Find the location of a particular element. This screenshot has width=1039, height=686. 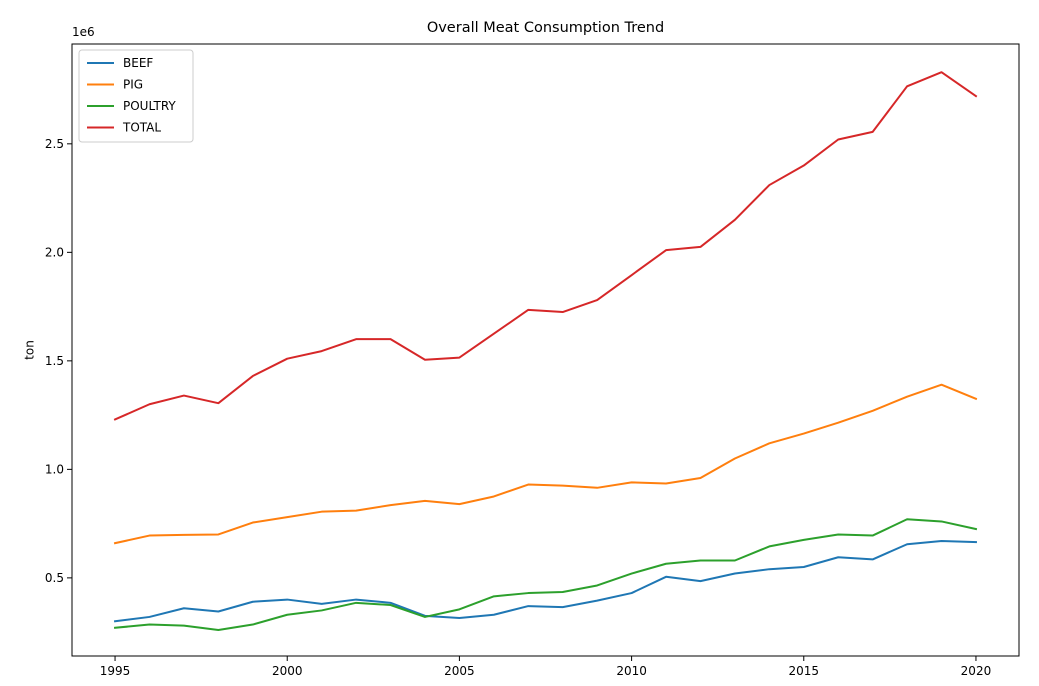

legend-label-total: TOTAL is located at coordinates (141, 128).